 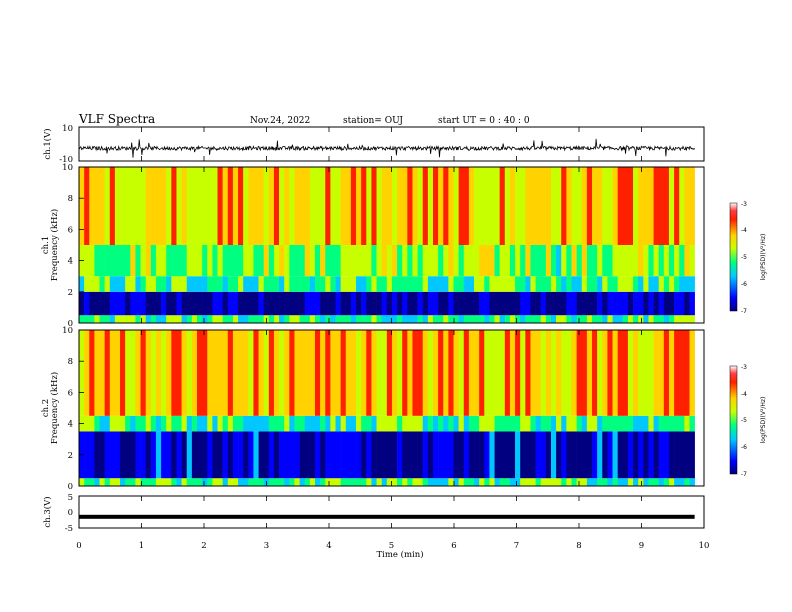 What do you see at coordinates (73, 246) in the screenshot?
I see `ch1-spectrogram-yticks: 0 2 4 6 8 10` at bounding box center [73, 246].